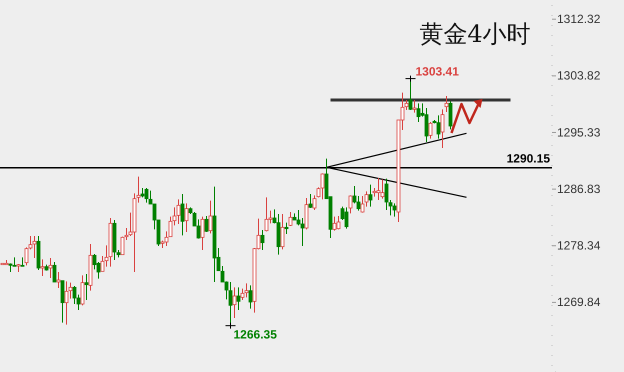 Image resolution: width=624 pixels, height=372 pixels. I want to click on y-tick-label: 1269.84, so click(579, 302).